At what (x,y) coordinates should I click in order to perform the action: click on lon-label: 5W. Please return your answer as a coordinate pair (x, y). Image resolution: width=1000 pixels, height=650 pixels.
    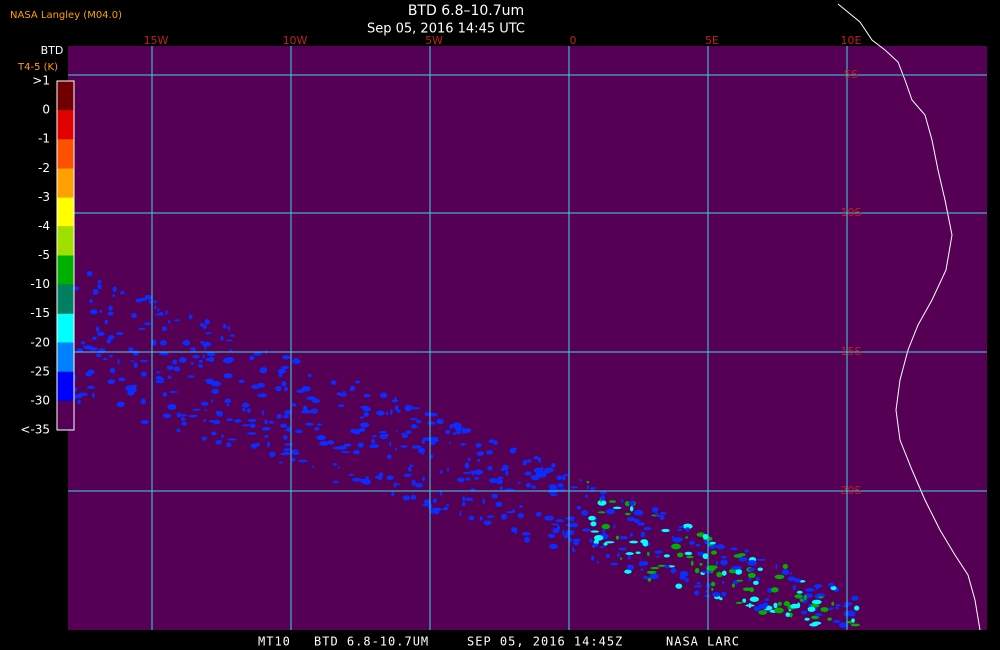
    Looking at the image, I should click on (434, 40).